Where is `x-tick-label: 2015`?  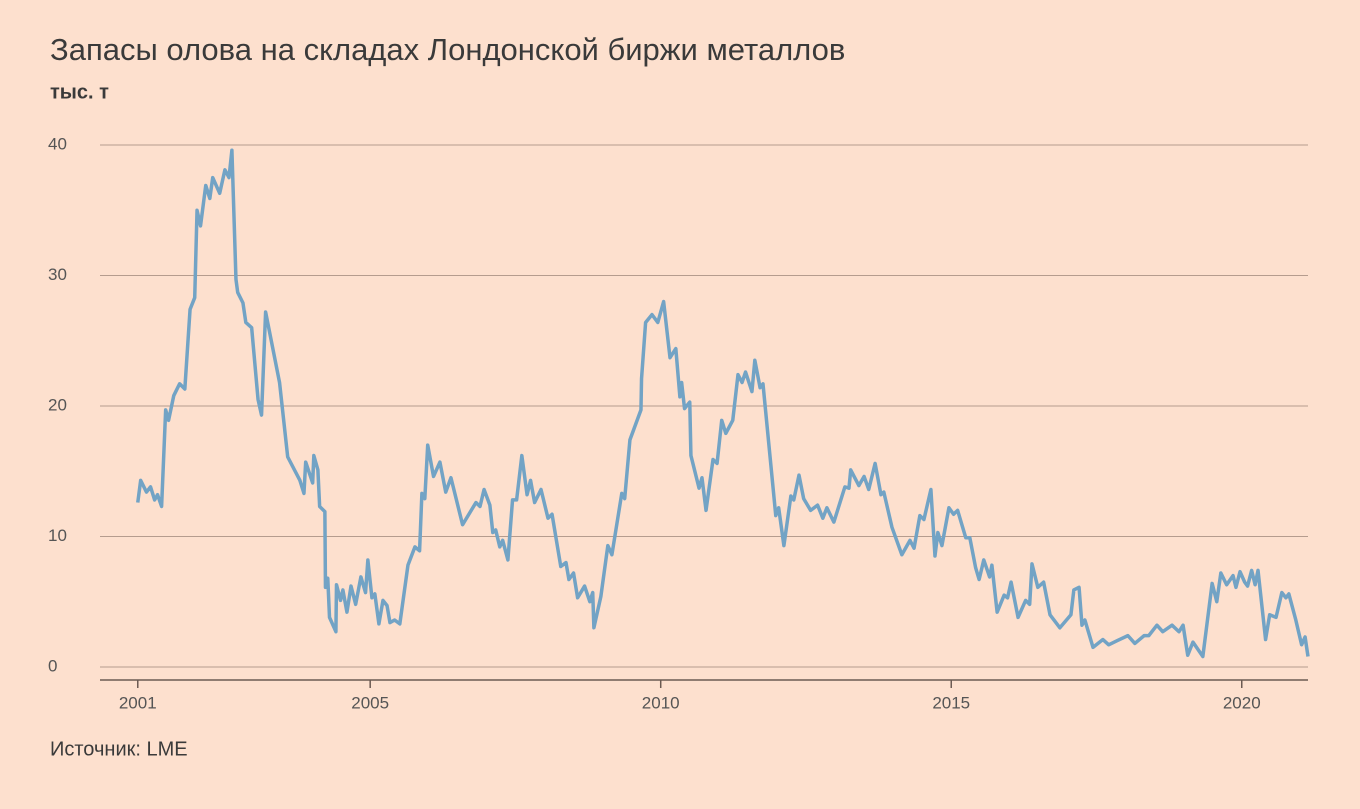
x-tick-label: 2015 is located at coordinates (951, 702).